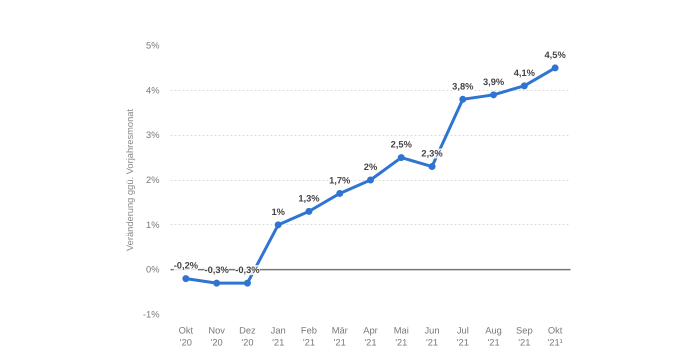 The height and width of the screenshot is (350, 700). I want to click on x-tick-label: Nov '20, so click(217, 337).